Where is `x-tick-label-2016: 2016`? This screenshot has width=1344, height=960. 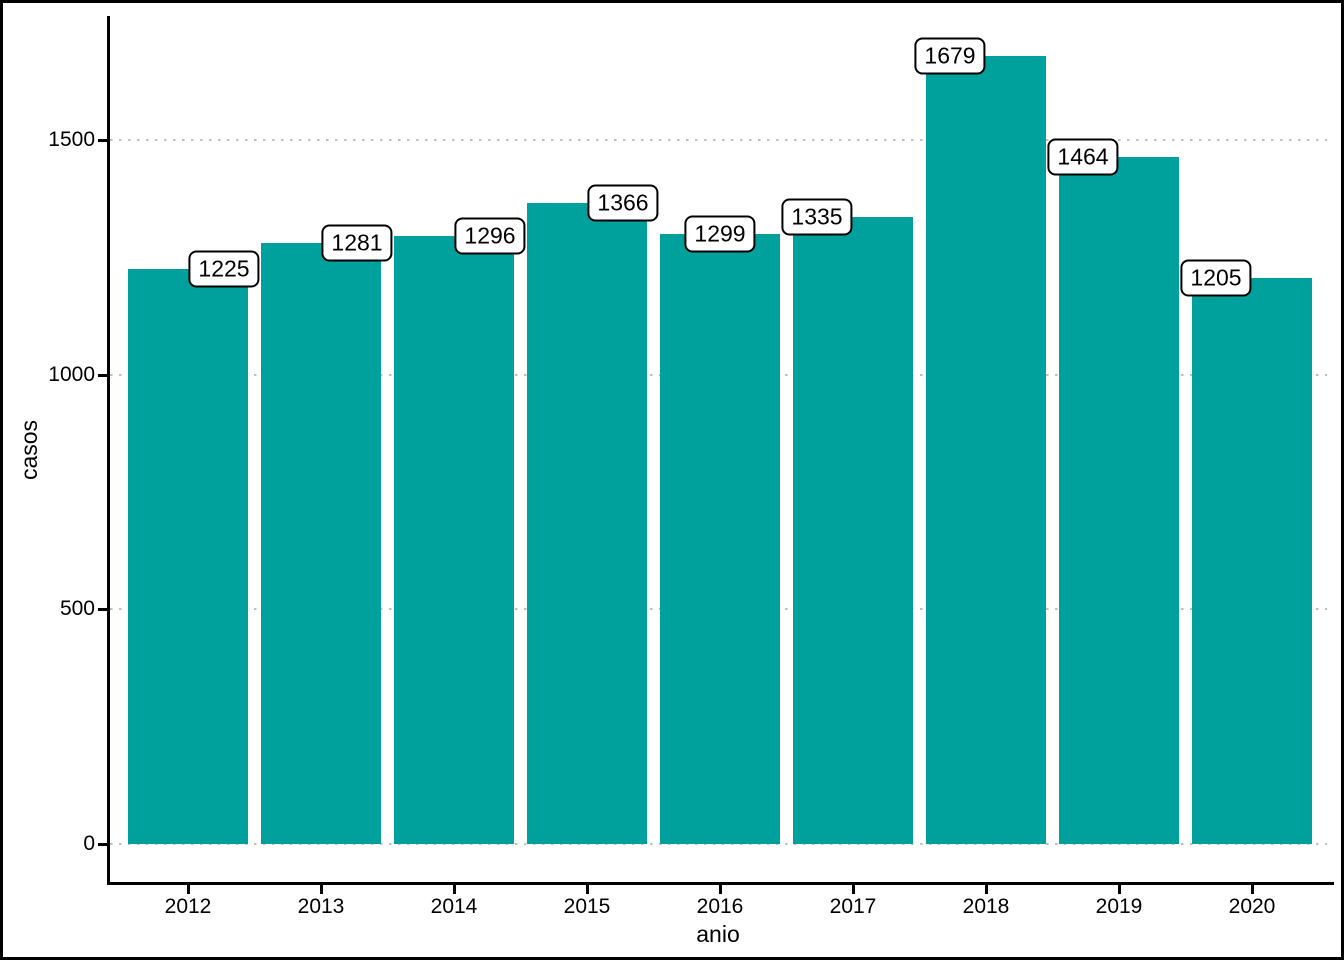
x-tick-label-2016: 2016 is located at coordinates (720, 906).